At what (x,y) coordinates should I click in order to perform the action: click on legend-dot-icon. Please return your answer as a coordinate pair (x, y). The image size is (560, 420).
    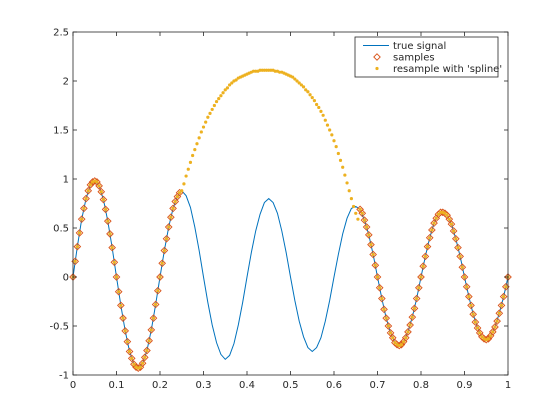
    Looking at the image, I should click on (377, 68).